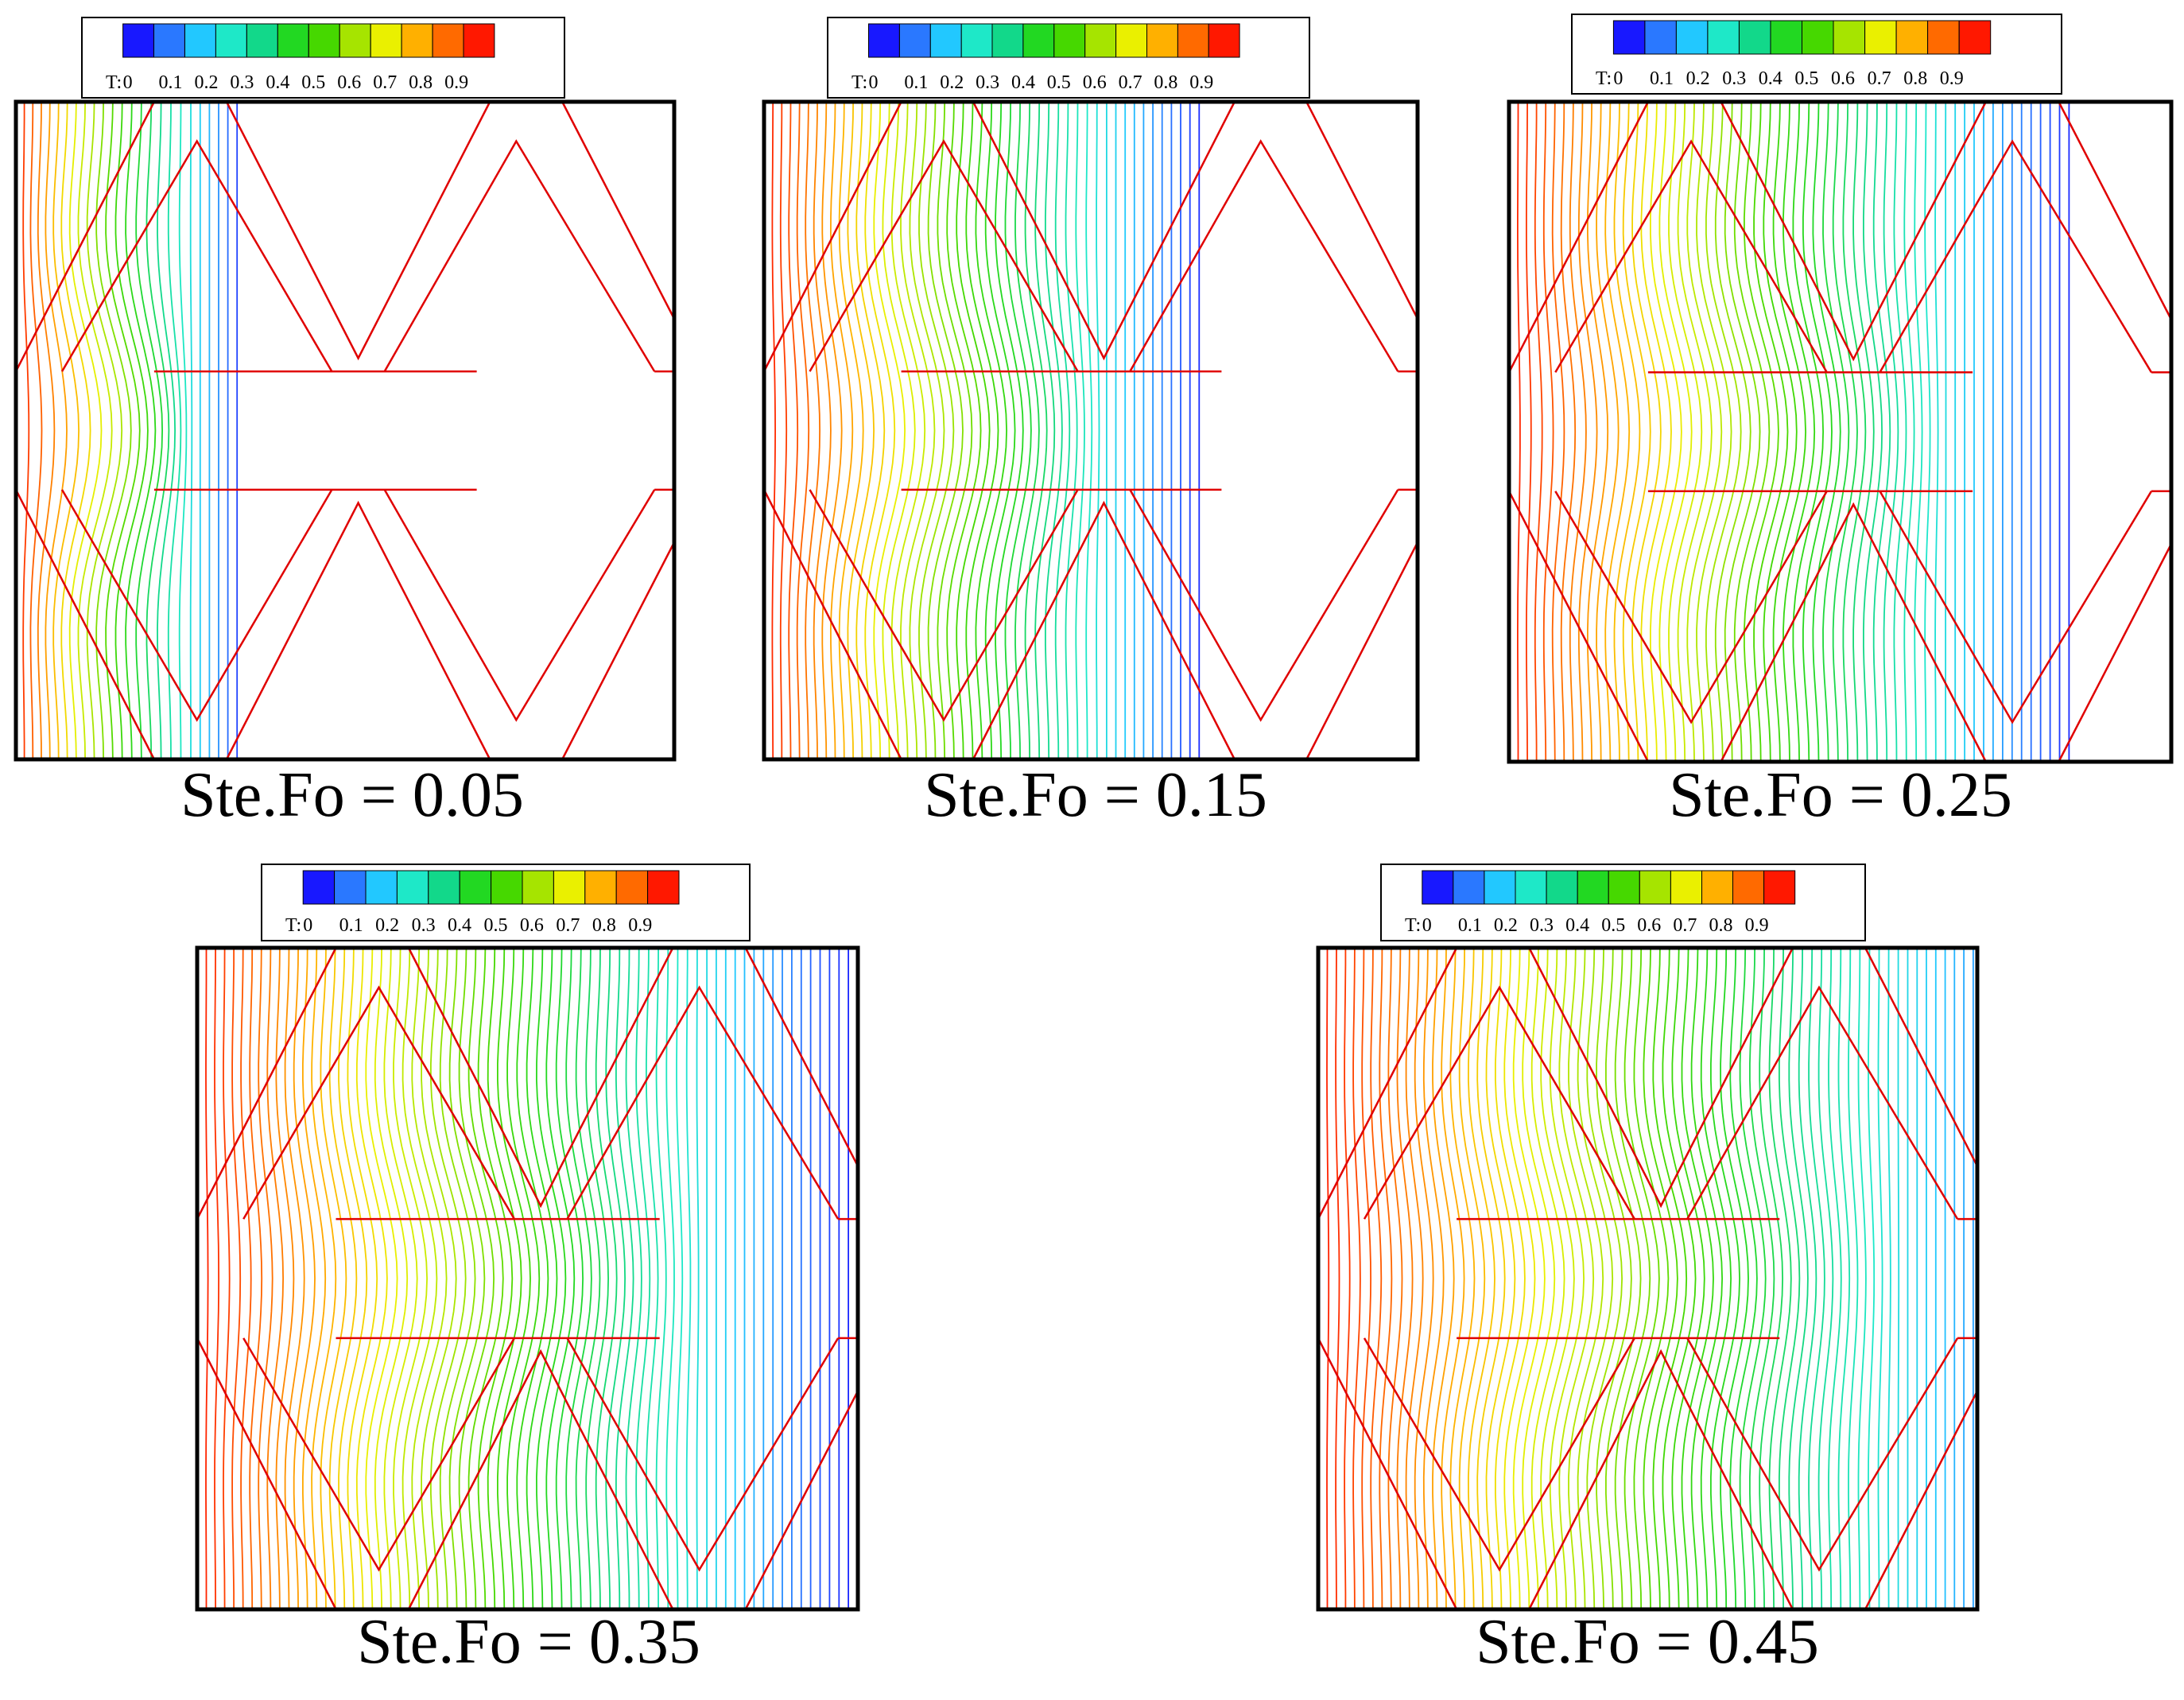 The width and height of the screenshot is (2184, 1700). I want to click on panel-caption: Ste.Fo = 0.35, so click(528, 1642).